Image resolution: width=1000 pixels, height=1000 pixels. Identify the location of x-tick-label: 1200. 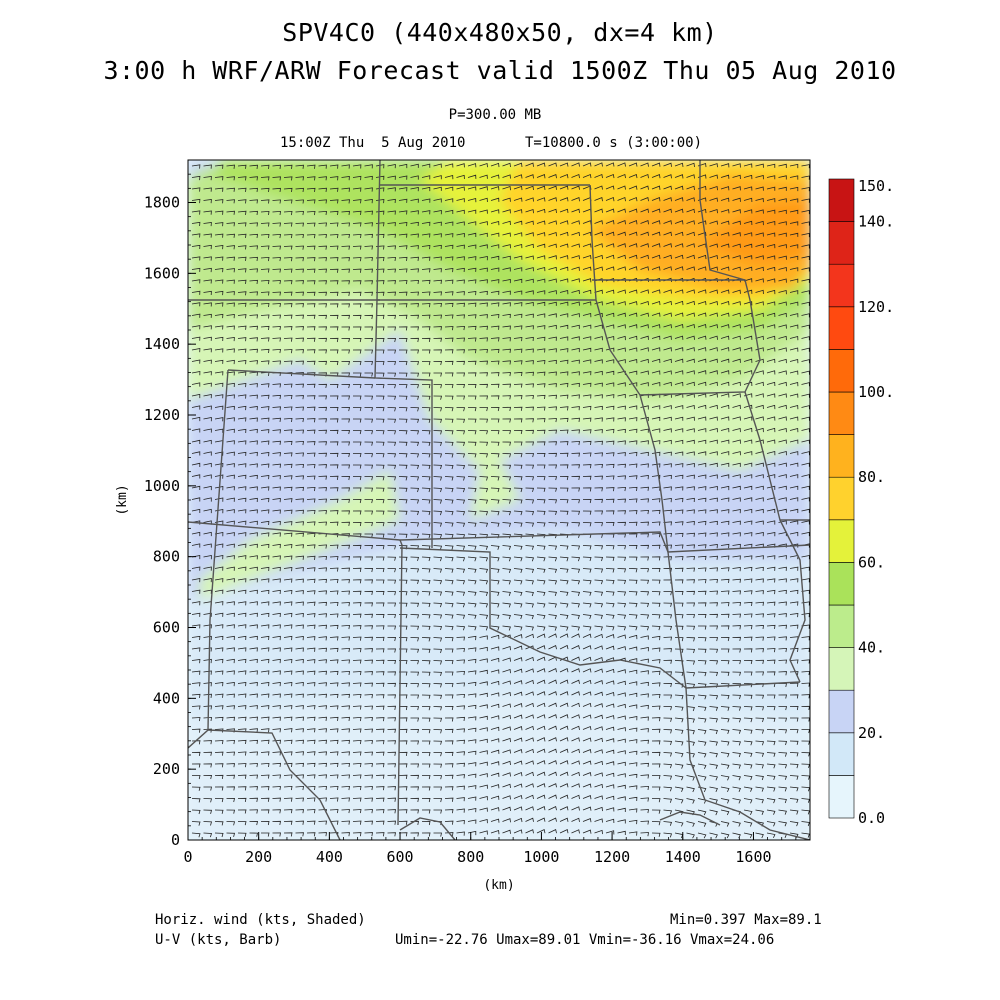
(612, 857).